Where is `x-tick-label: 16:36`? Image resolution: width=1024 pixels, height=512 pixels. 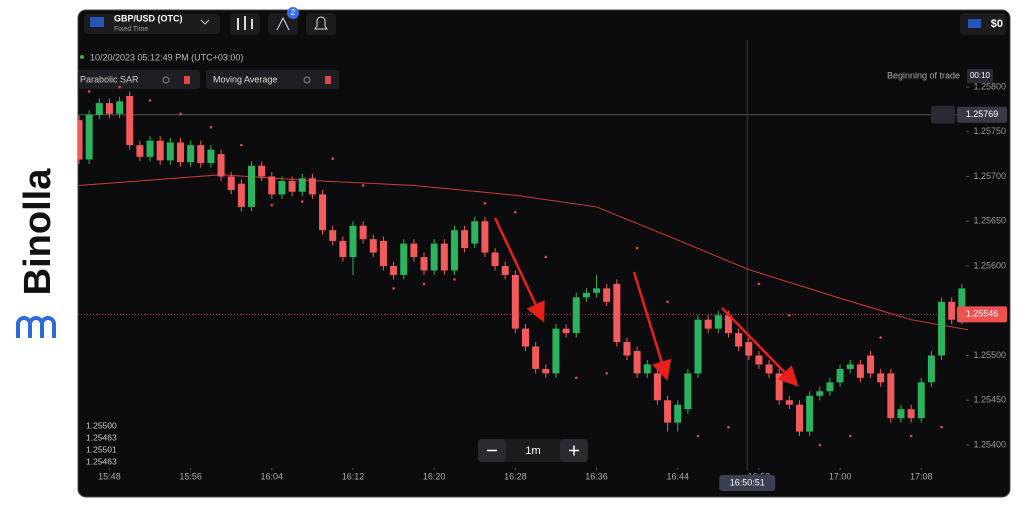
x-tick-label: 16:36 is located at coordinates (596, 476).